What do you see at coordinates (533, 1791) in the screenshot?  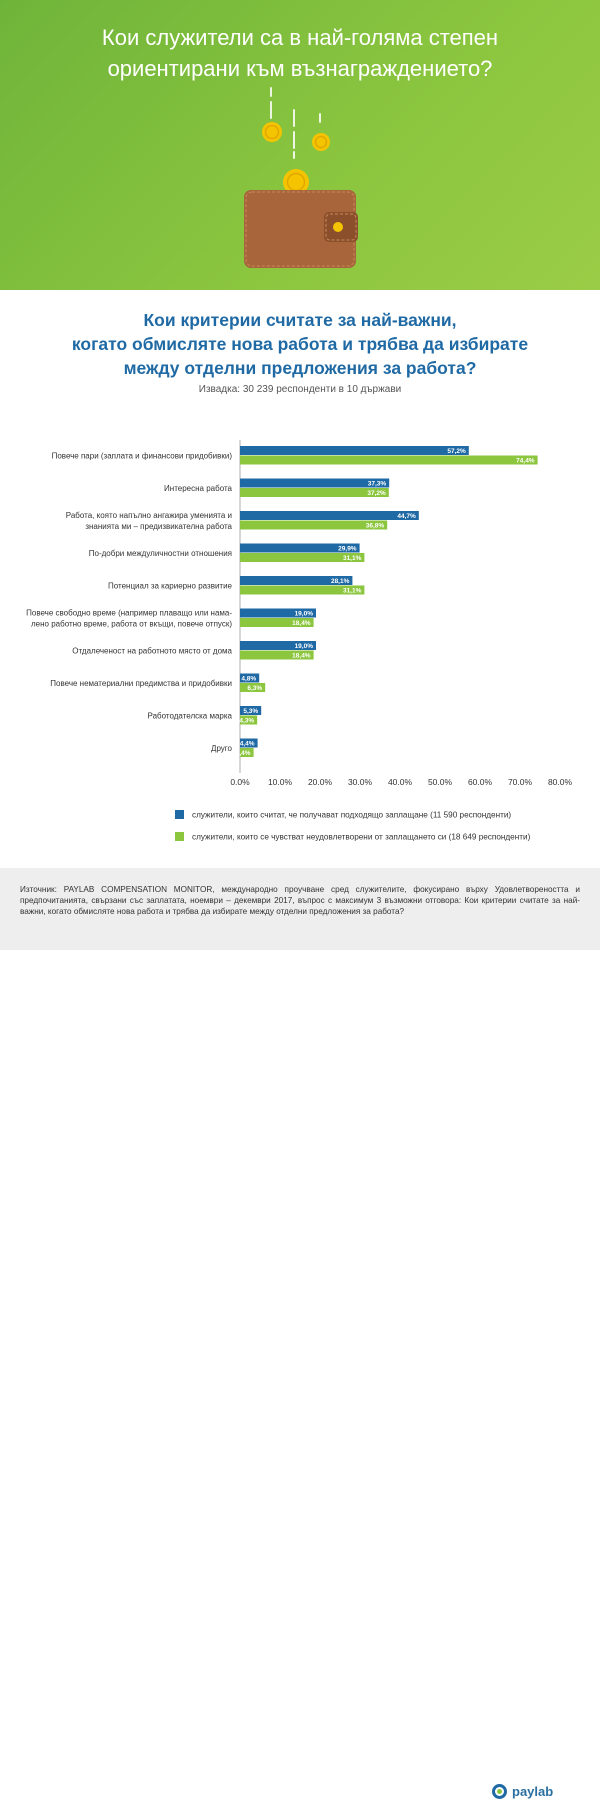 I see `paylab-logo: paylab` at bounding box center [533, 1791].